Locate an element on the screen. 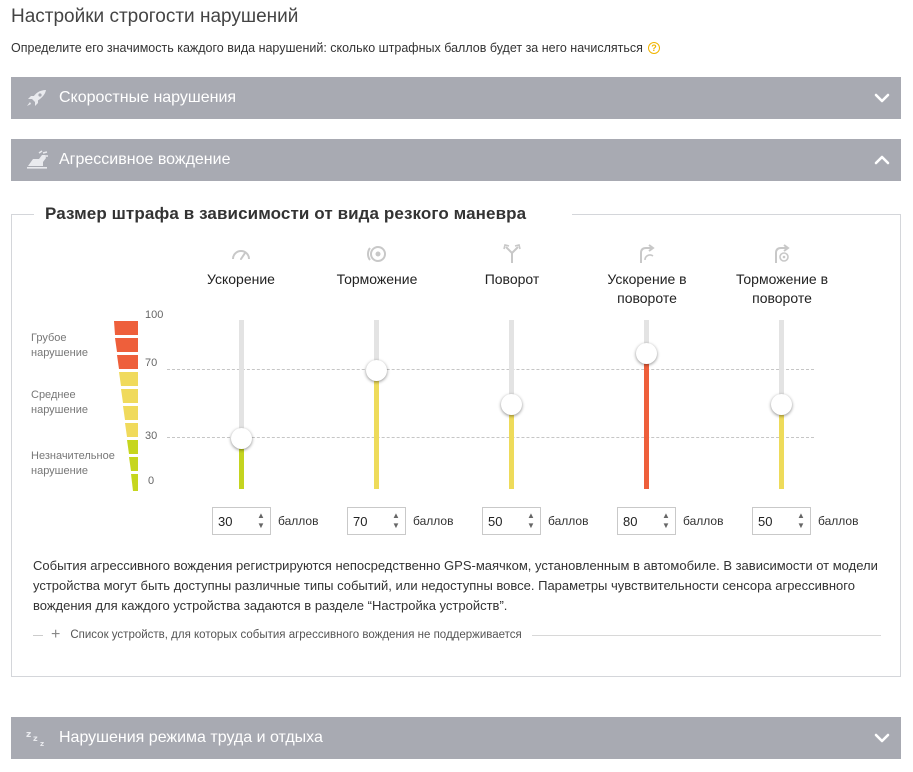 This screenshot has width=913, height=772. expander-dash is located at coordinates (38, 635).